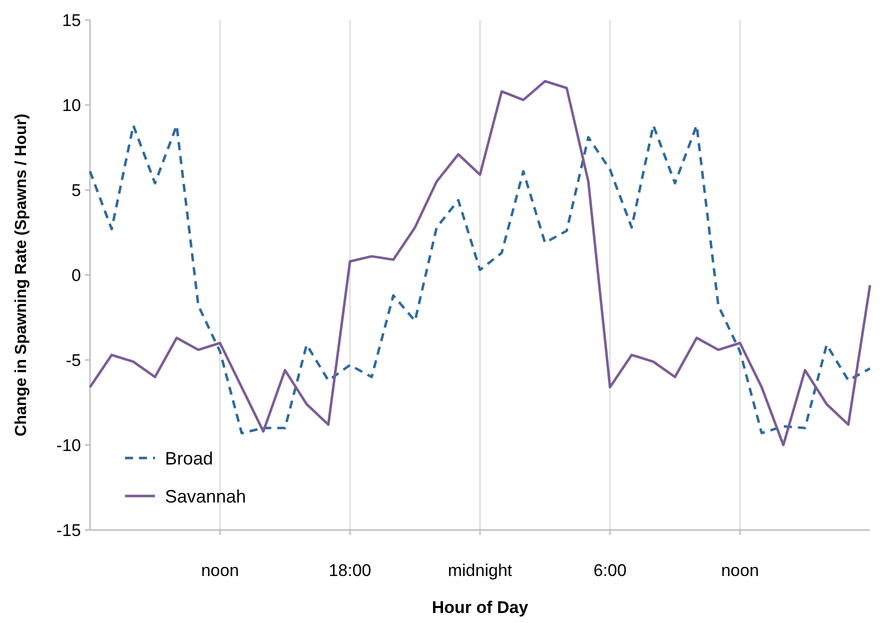  What do you see at coordinates (68, 445) in the screenshot?
I see `y-tick-label: -10` at bounding box center [68, 445].